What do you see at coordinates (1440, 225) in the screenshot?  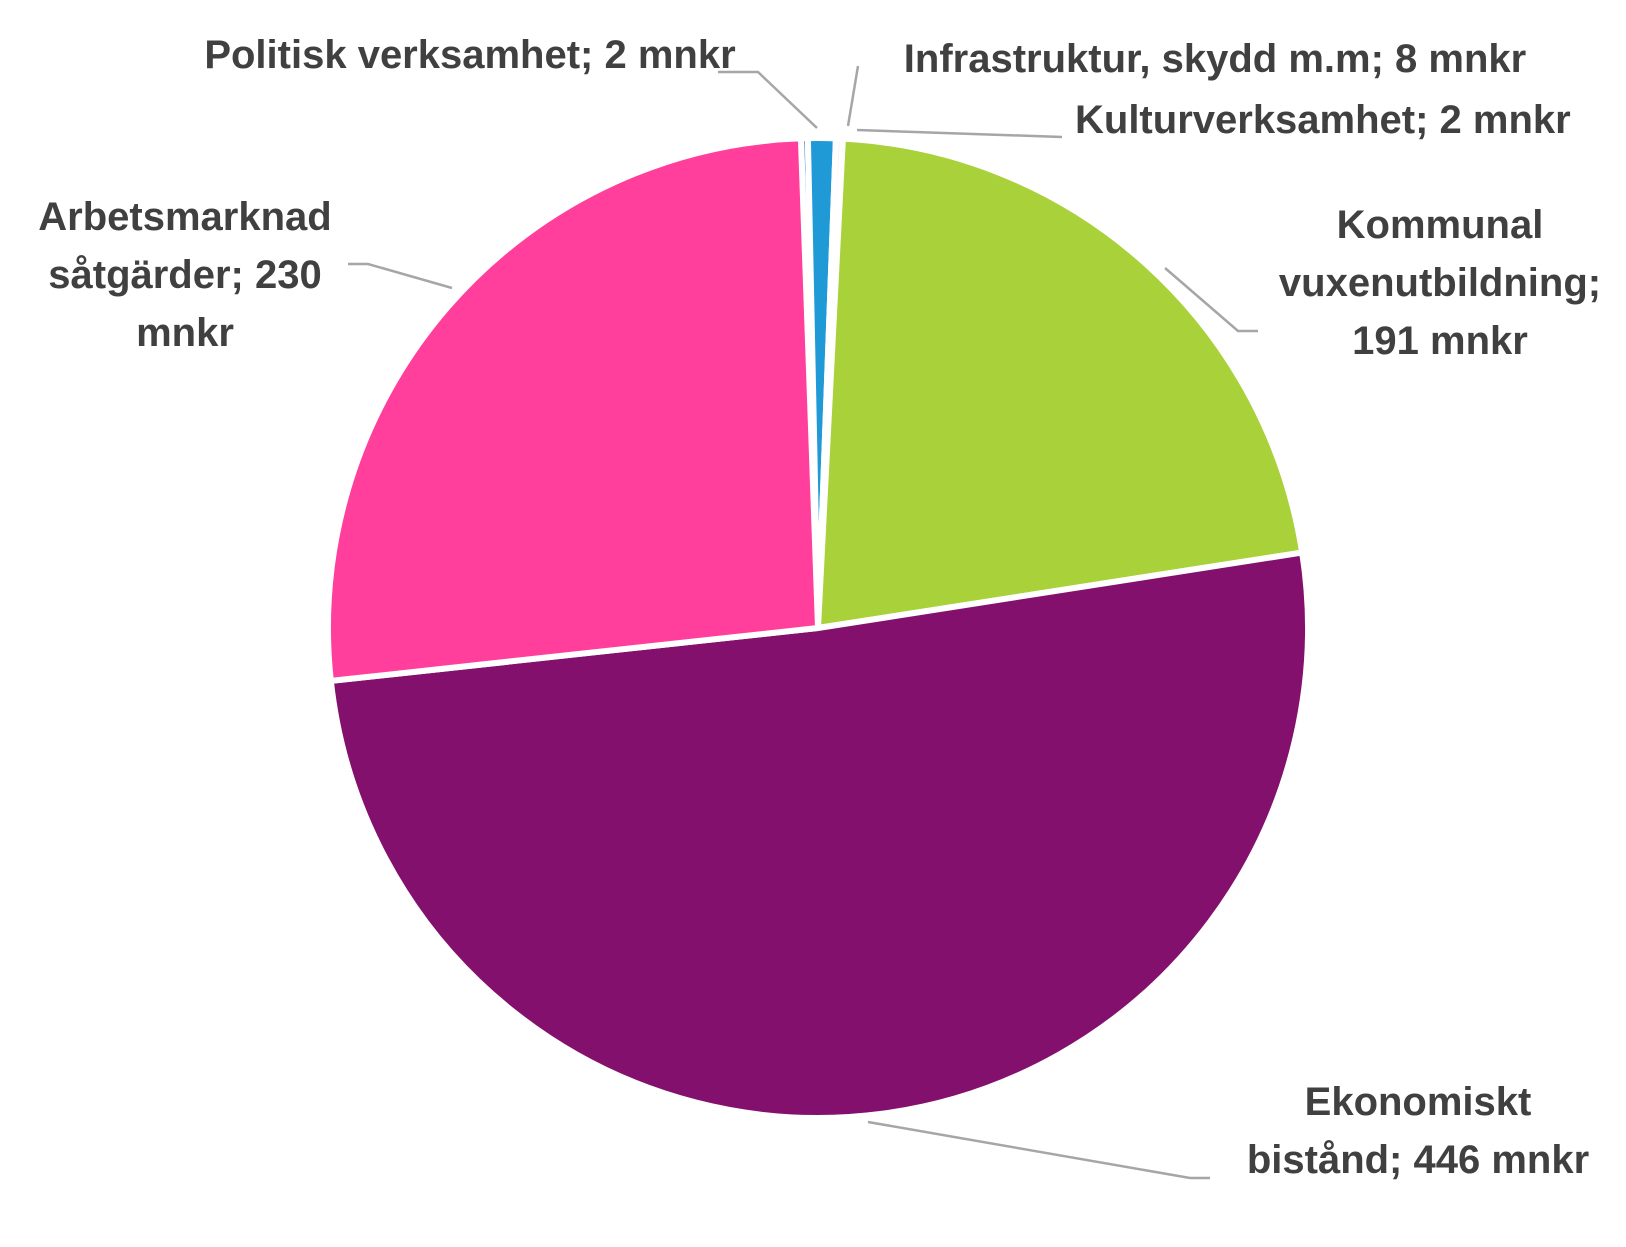 I see `slice-label-line: Kommunal` at bounding box center [1440, 225].